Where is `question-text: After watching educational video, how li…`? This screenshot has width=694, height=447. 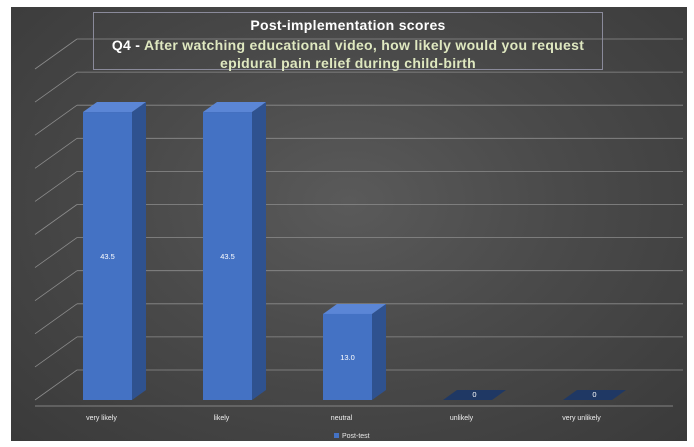
question-text: After watching educational video, how li… is located at coordinates (364, 54).